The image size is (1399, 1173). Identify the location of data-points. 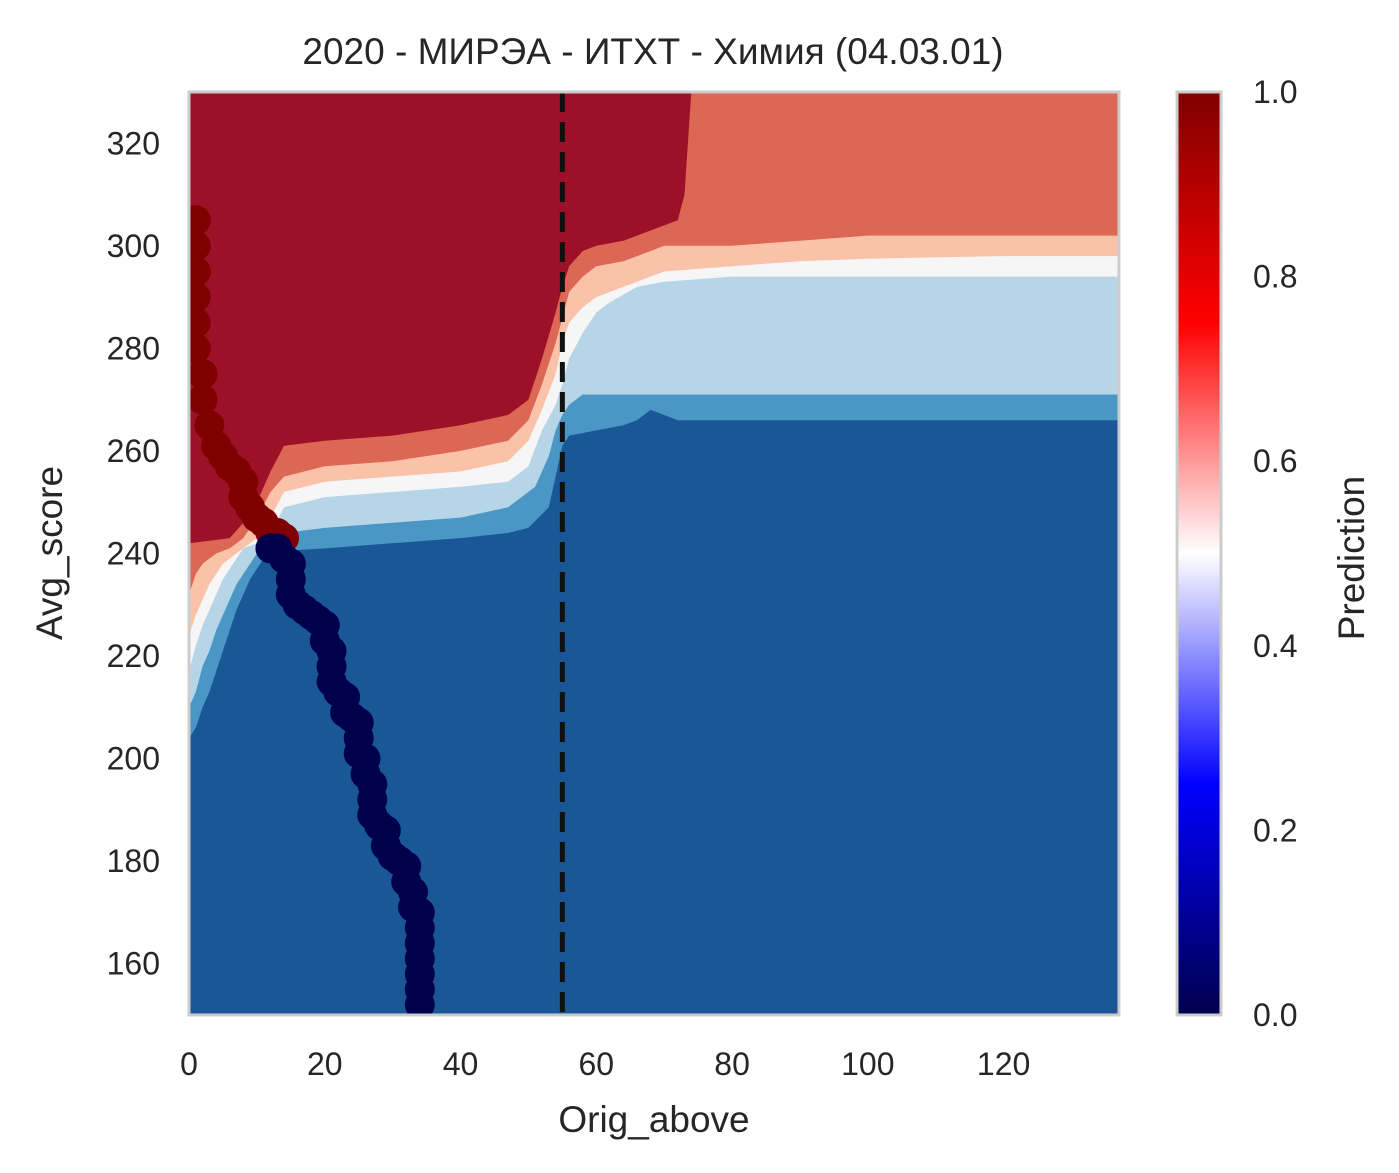
(312, 610).